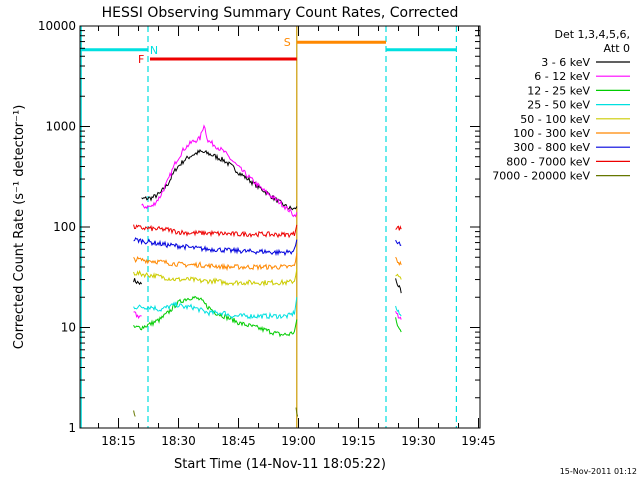  Describe the element at coordinates (558, 105) in the screenshot. I see `legend-label-3: 25 - 50 keV` at that location.